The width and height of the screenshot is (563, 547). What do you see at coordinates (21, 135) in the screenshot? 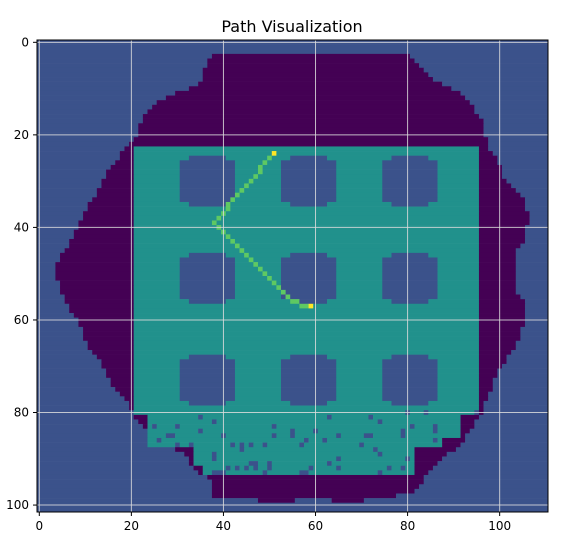
I see `y-tick-label: 20` at bounding box center [21, 135].